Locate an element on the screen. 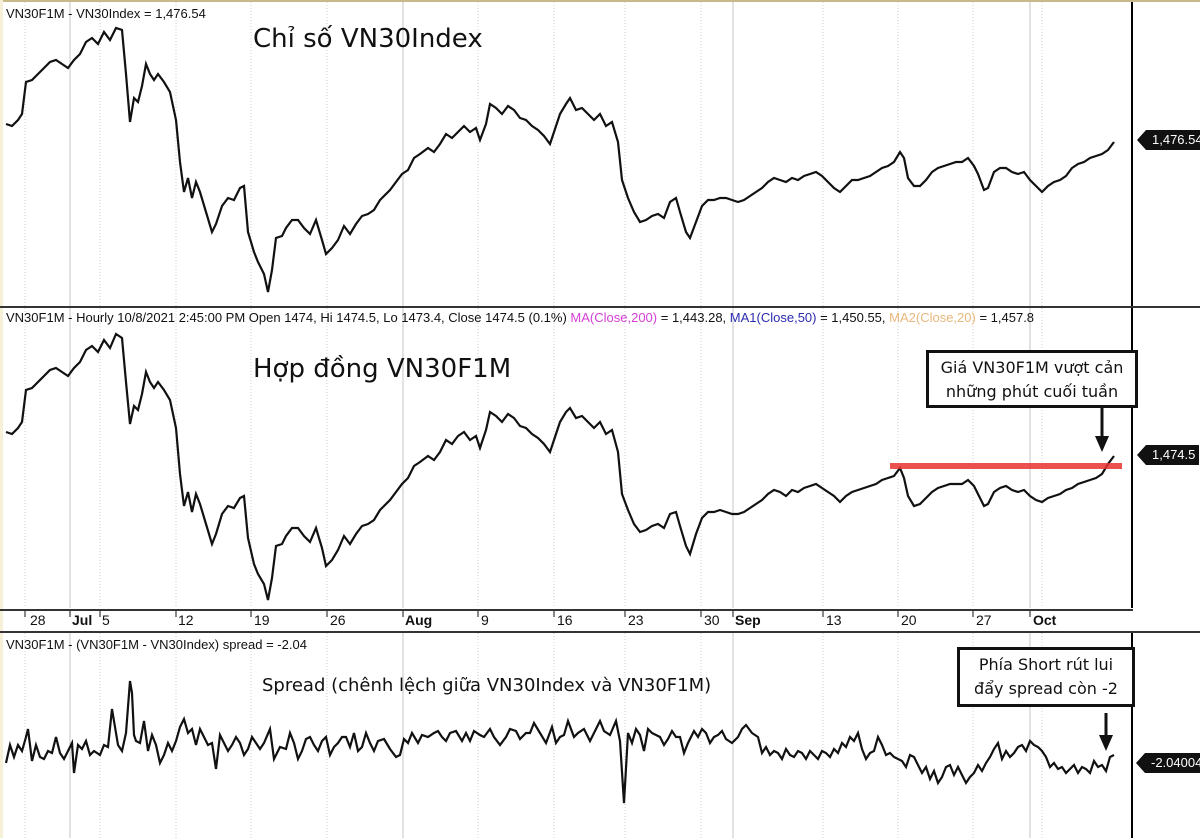 This screenshot has height=838, width=1200. spread-last-value-tag: -2.04004 is located at coordinates (1167, 763).